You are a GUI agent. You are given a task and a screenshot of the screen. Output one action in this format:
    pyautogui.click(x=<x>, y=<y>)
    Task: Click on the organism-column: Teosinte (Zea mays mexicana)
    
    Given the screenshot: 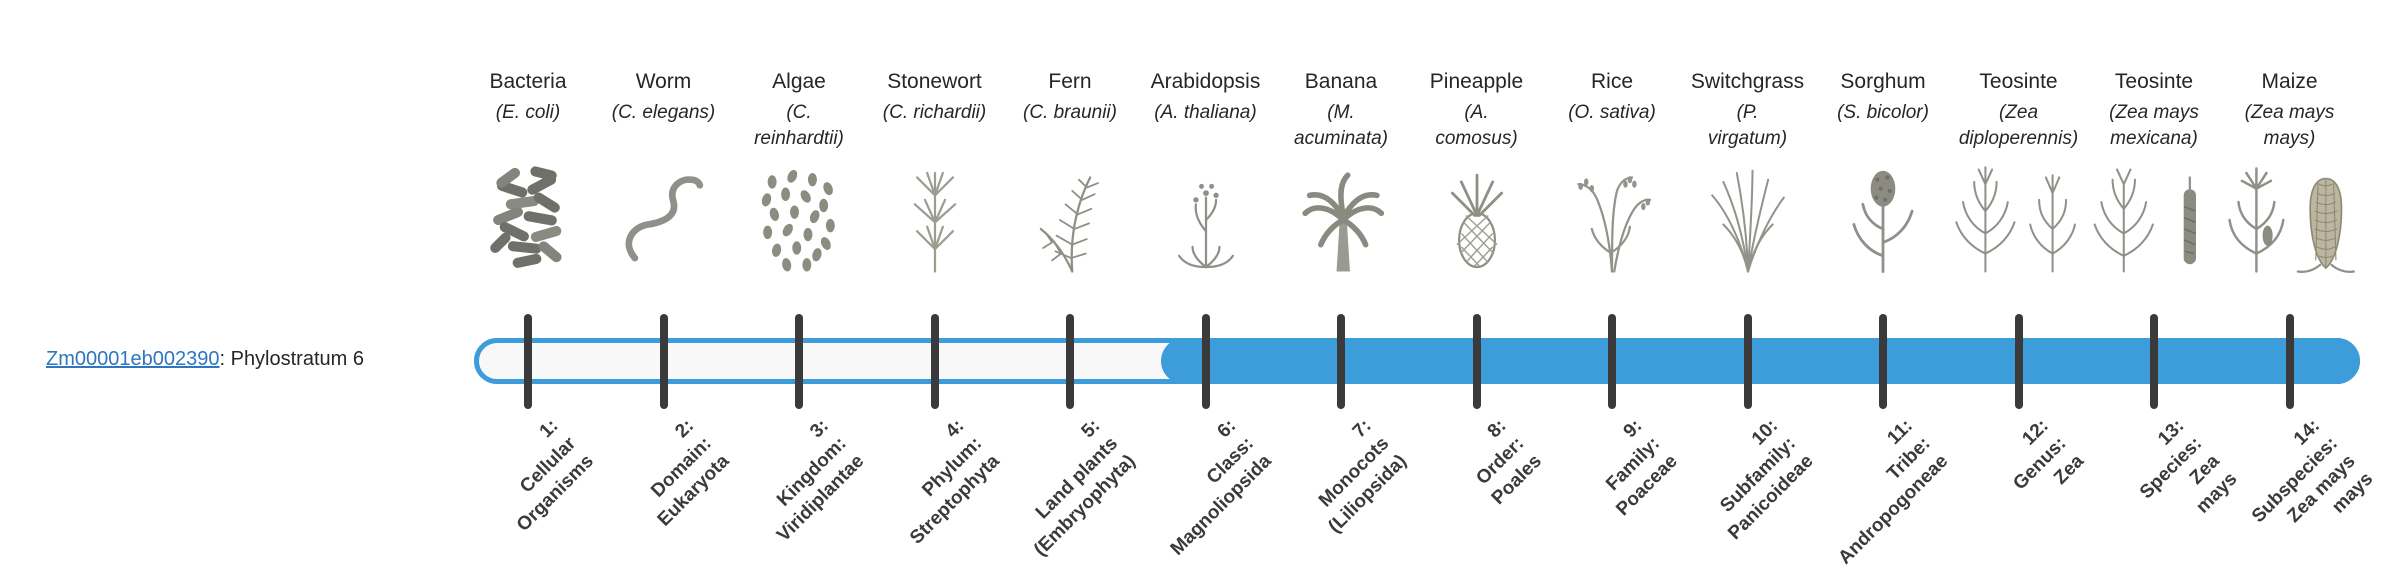 What is the action you would take?
    pyautogui.click(x=2154, y=173)
    